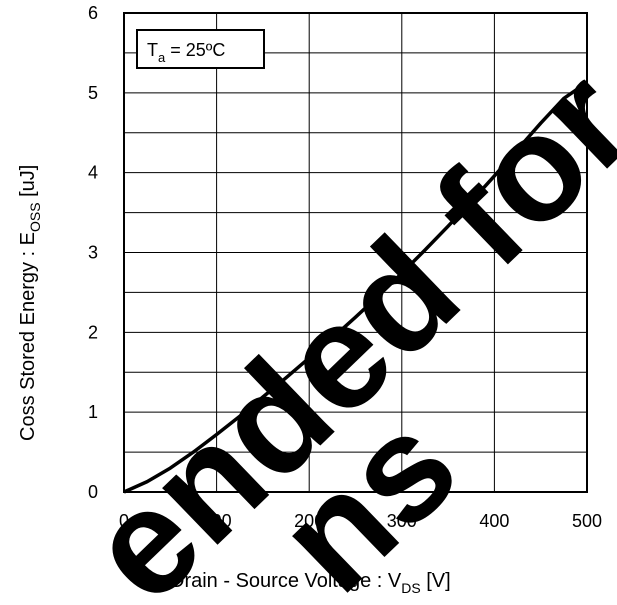  Describe the element at coordinates (494, 521) in the screenshot. I see `x-tick-label: 400` at that location.